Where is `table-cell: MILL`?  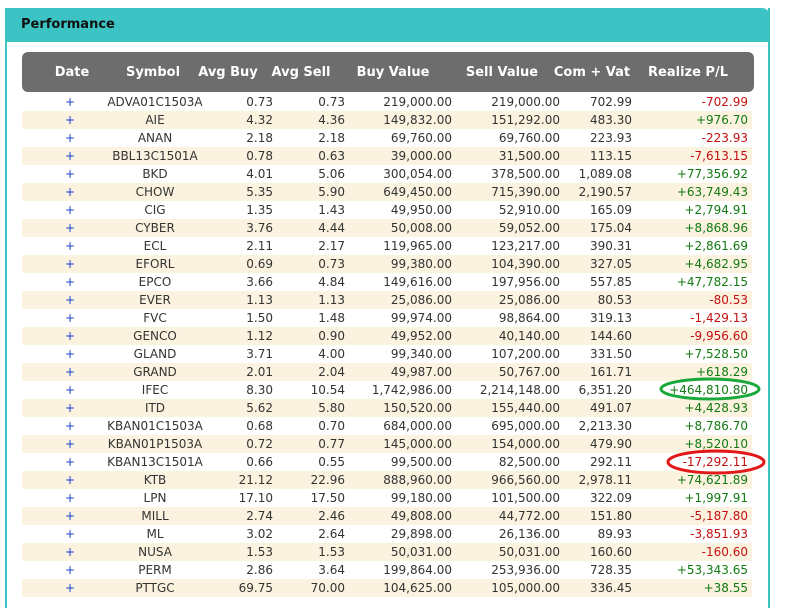 table-cell: MILL is located at coordinates (155, 516).